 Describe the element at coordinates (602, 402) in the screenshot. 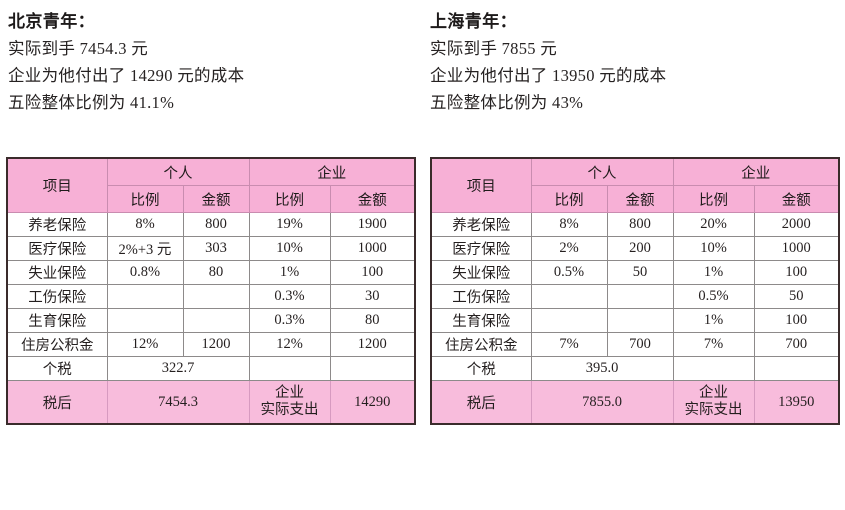

I see `cell-aftertax-value: 7855.0` at that location.